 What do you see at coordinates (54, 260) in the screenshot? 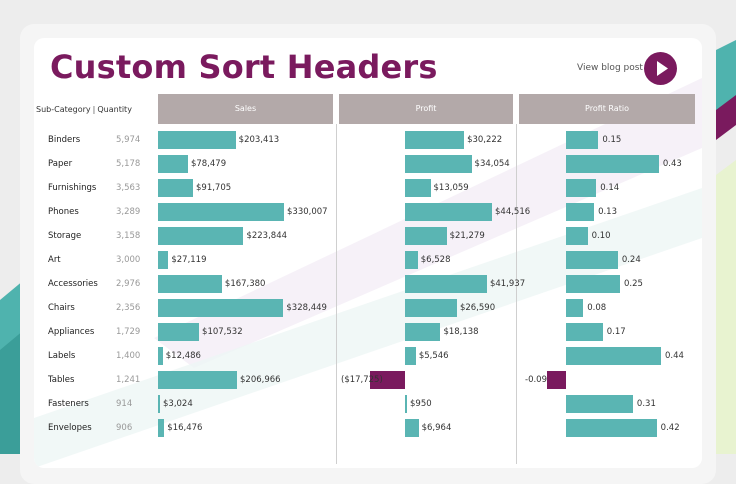
I see `subcategory-label: Art` at bounding box center [54, 260].